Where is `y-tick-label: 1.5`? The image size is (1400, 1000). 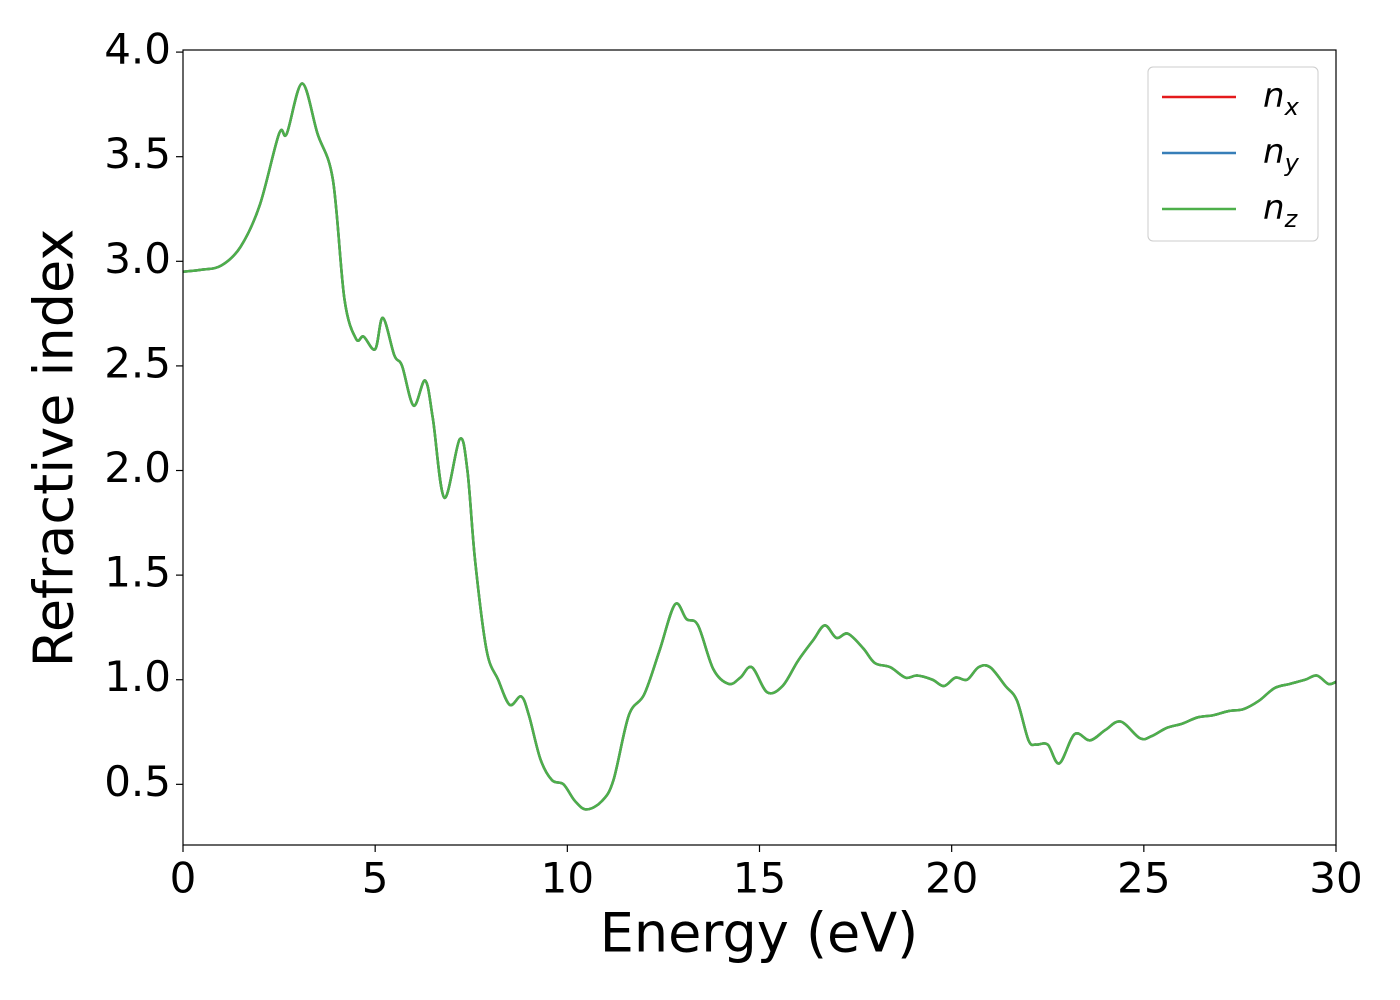
y-tick-label: 1.5 is located at coordinates (137, 572).